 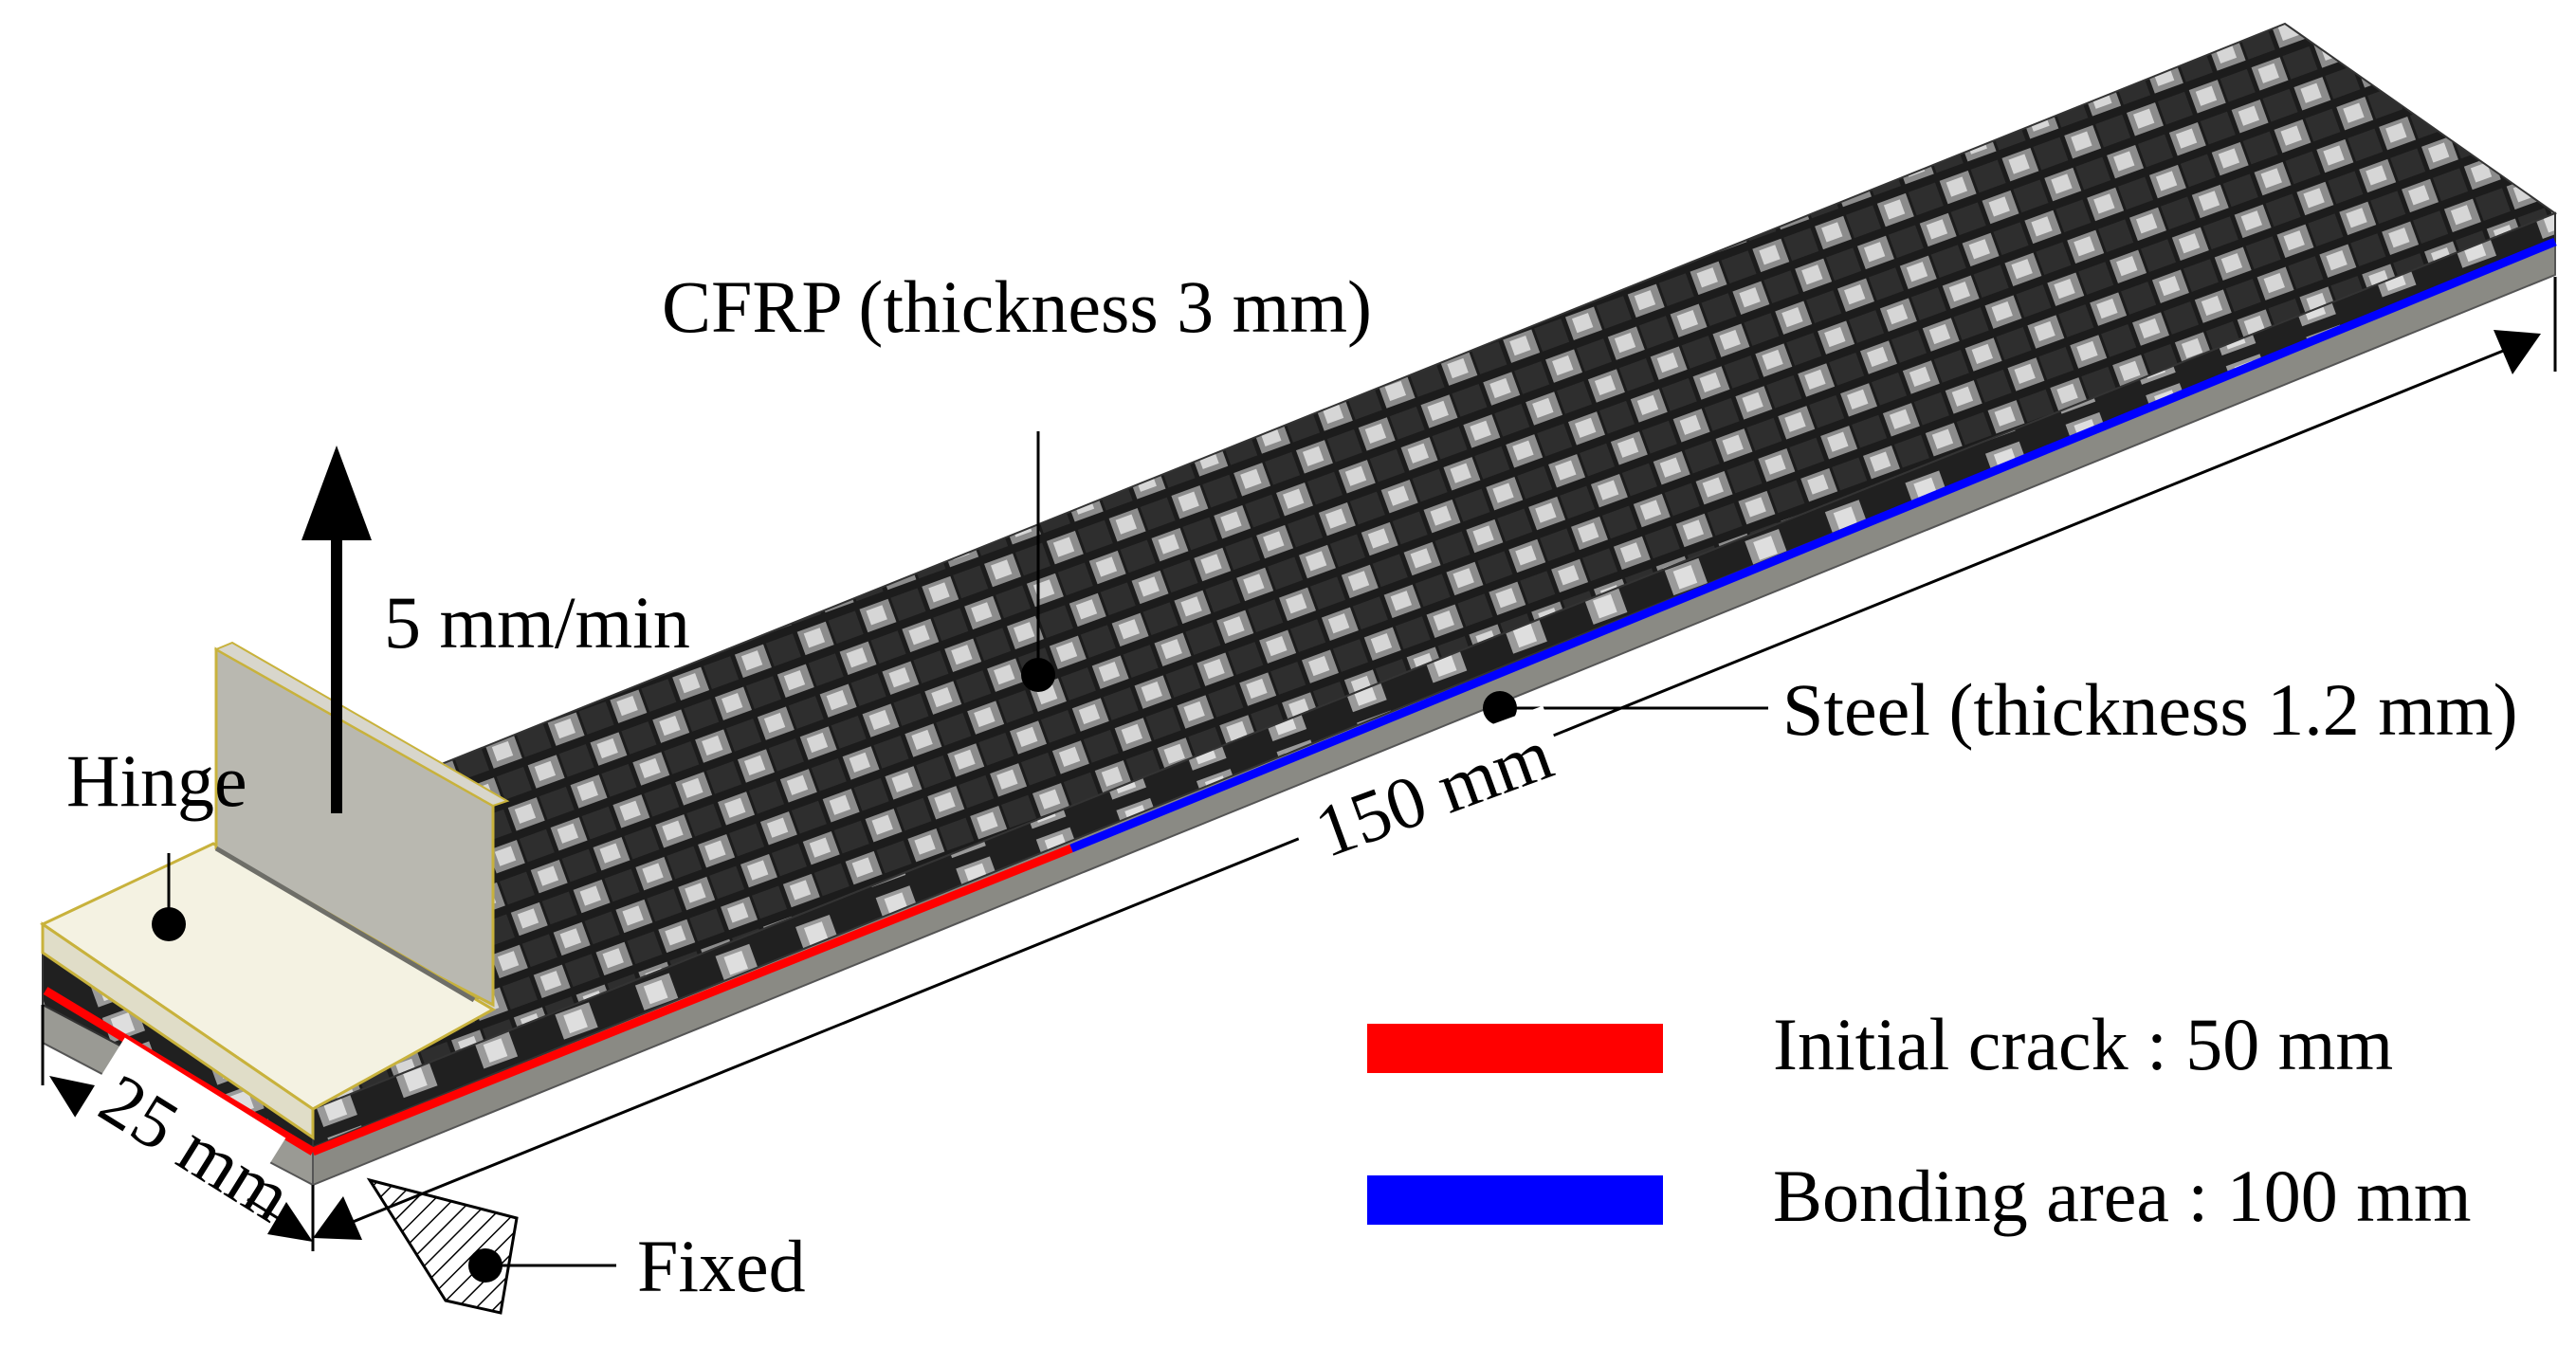 What do you see at coordinates (721, 1266) in the screenshot?
I see `fixed-label: Fixed` at bounding box center [721, 1266].